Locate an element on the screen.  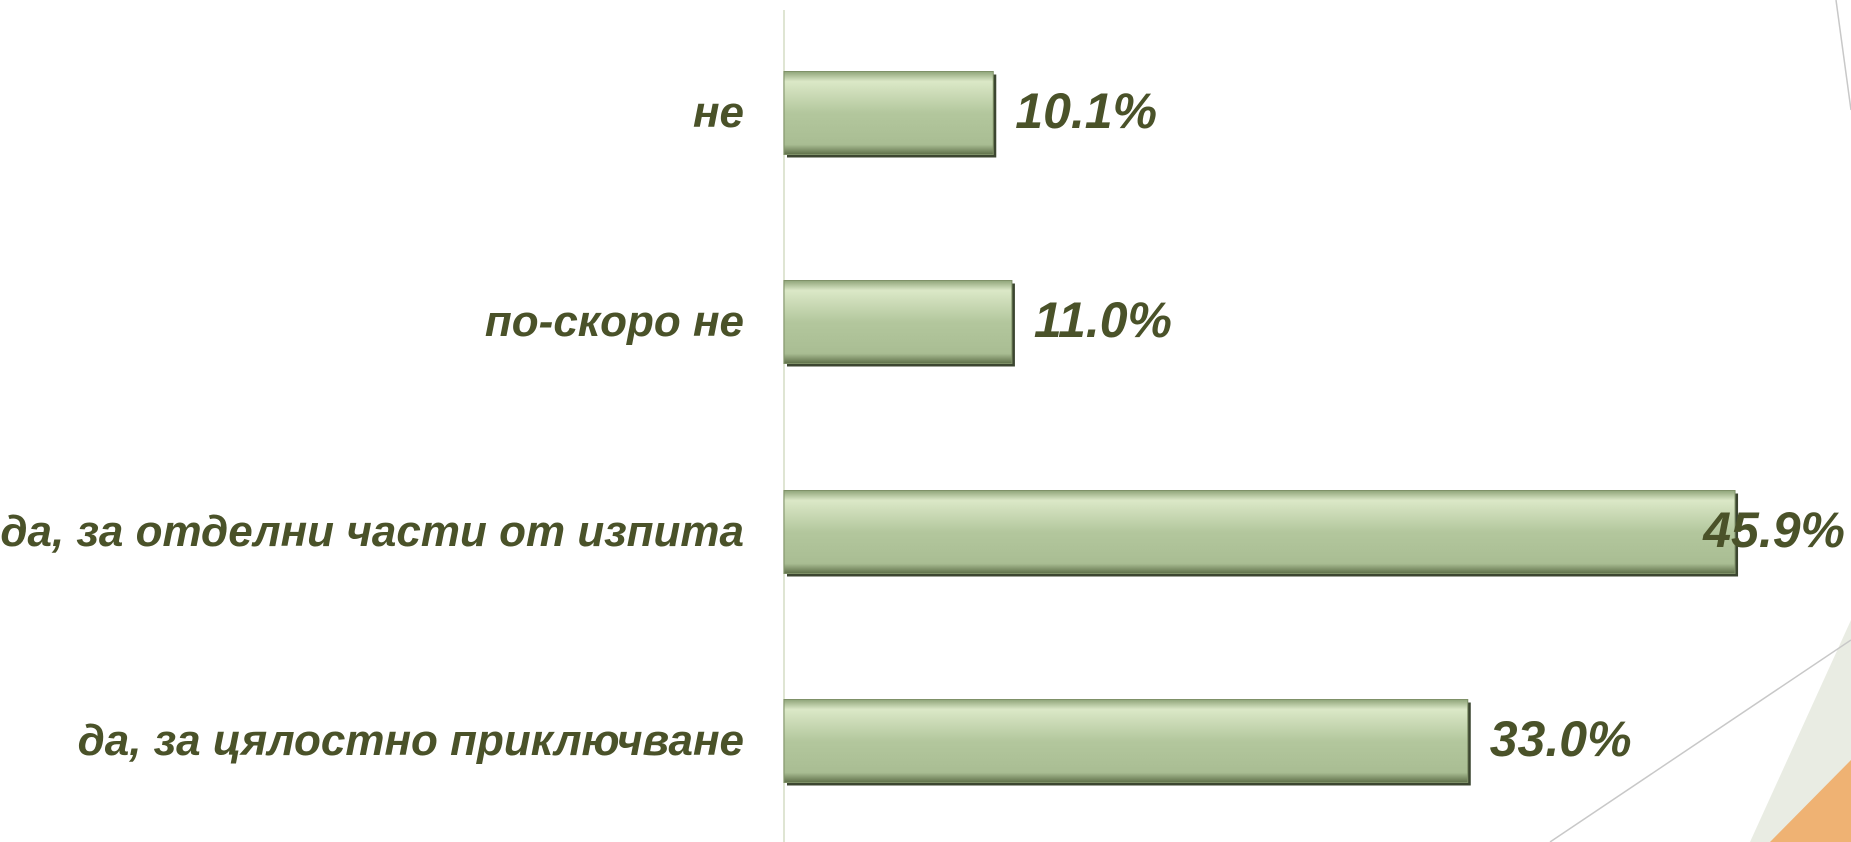
value-label: 10.1% is located at coordinates (1086, 111).